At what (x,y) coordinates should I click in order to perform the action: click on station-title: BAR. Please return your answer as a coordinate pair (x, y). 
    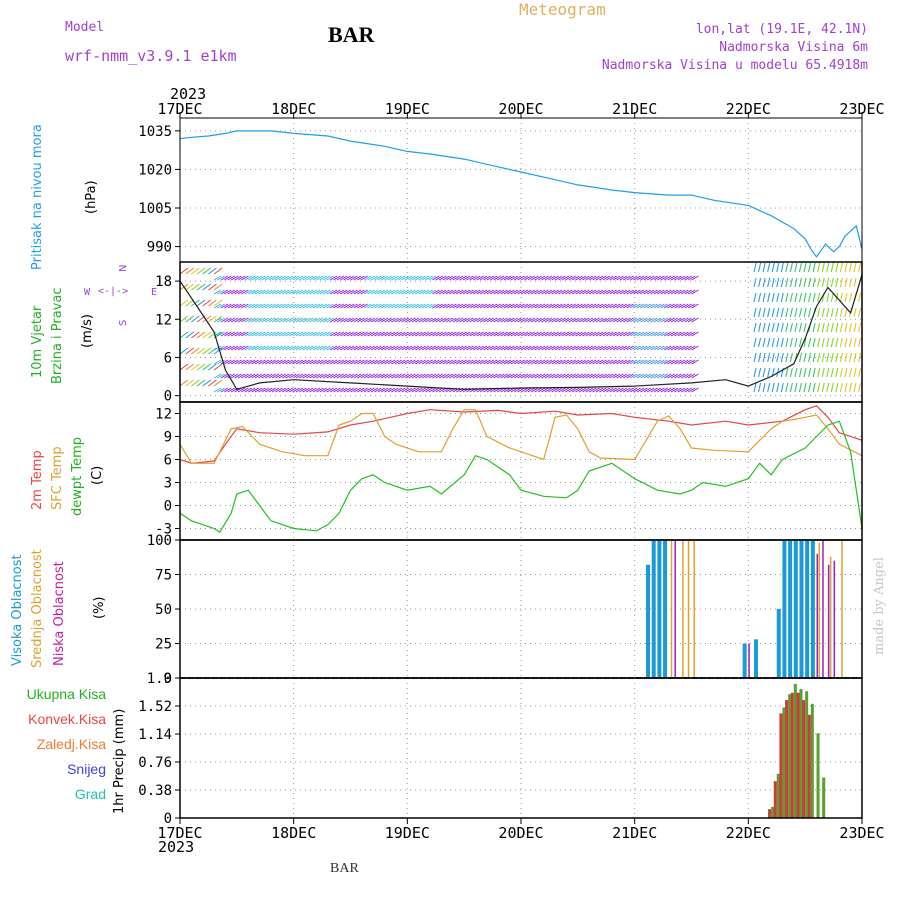
    Looking at the image, I should click on (351, 34).